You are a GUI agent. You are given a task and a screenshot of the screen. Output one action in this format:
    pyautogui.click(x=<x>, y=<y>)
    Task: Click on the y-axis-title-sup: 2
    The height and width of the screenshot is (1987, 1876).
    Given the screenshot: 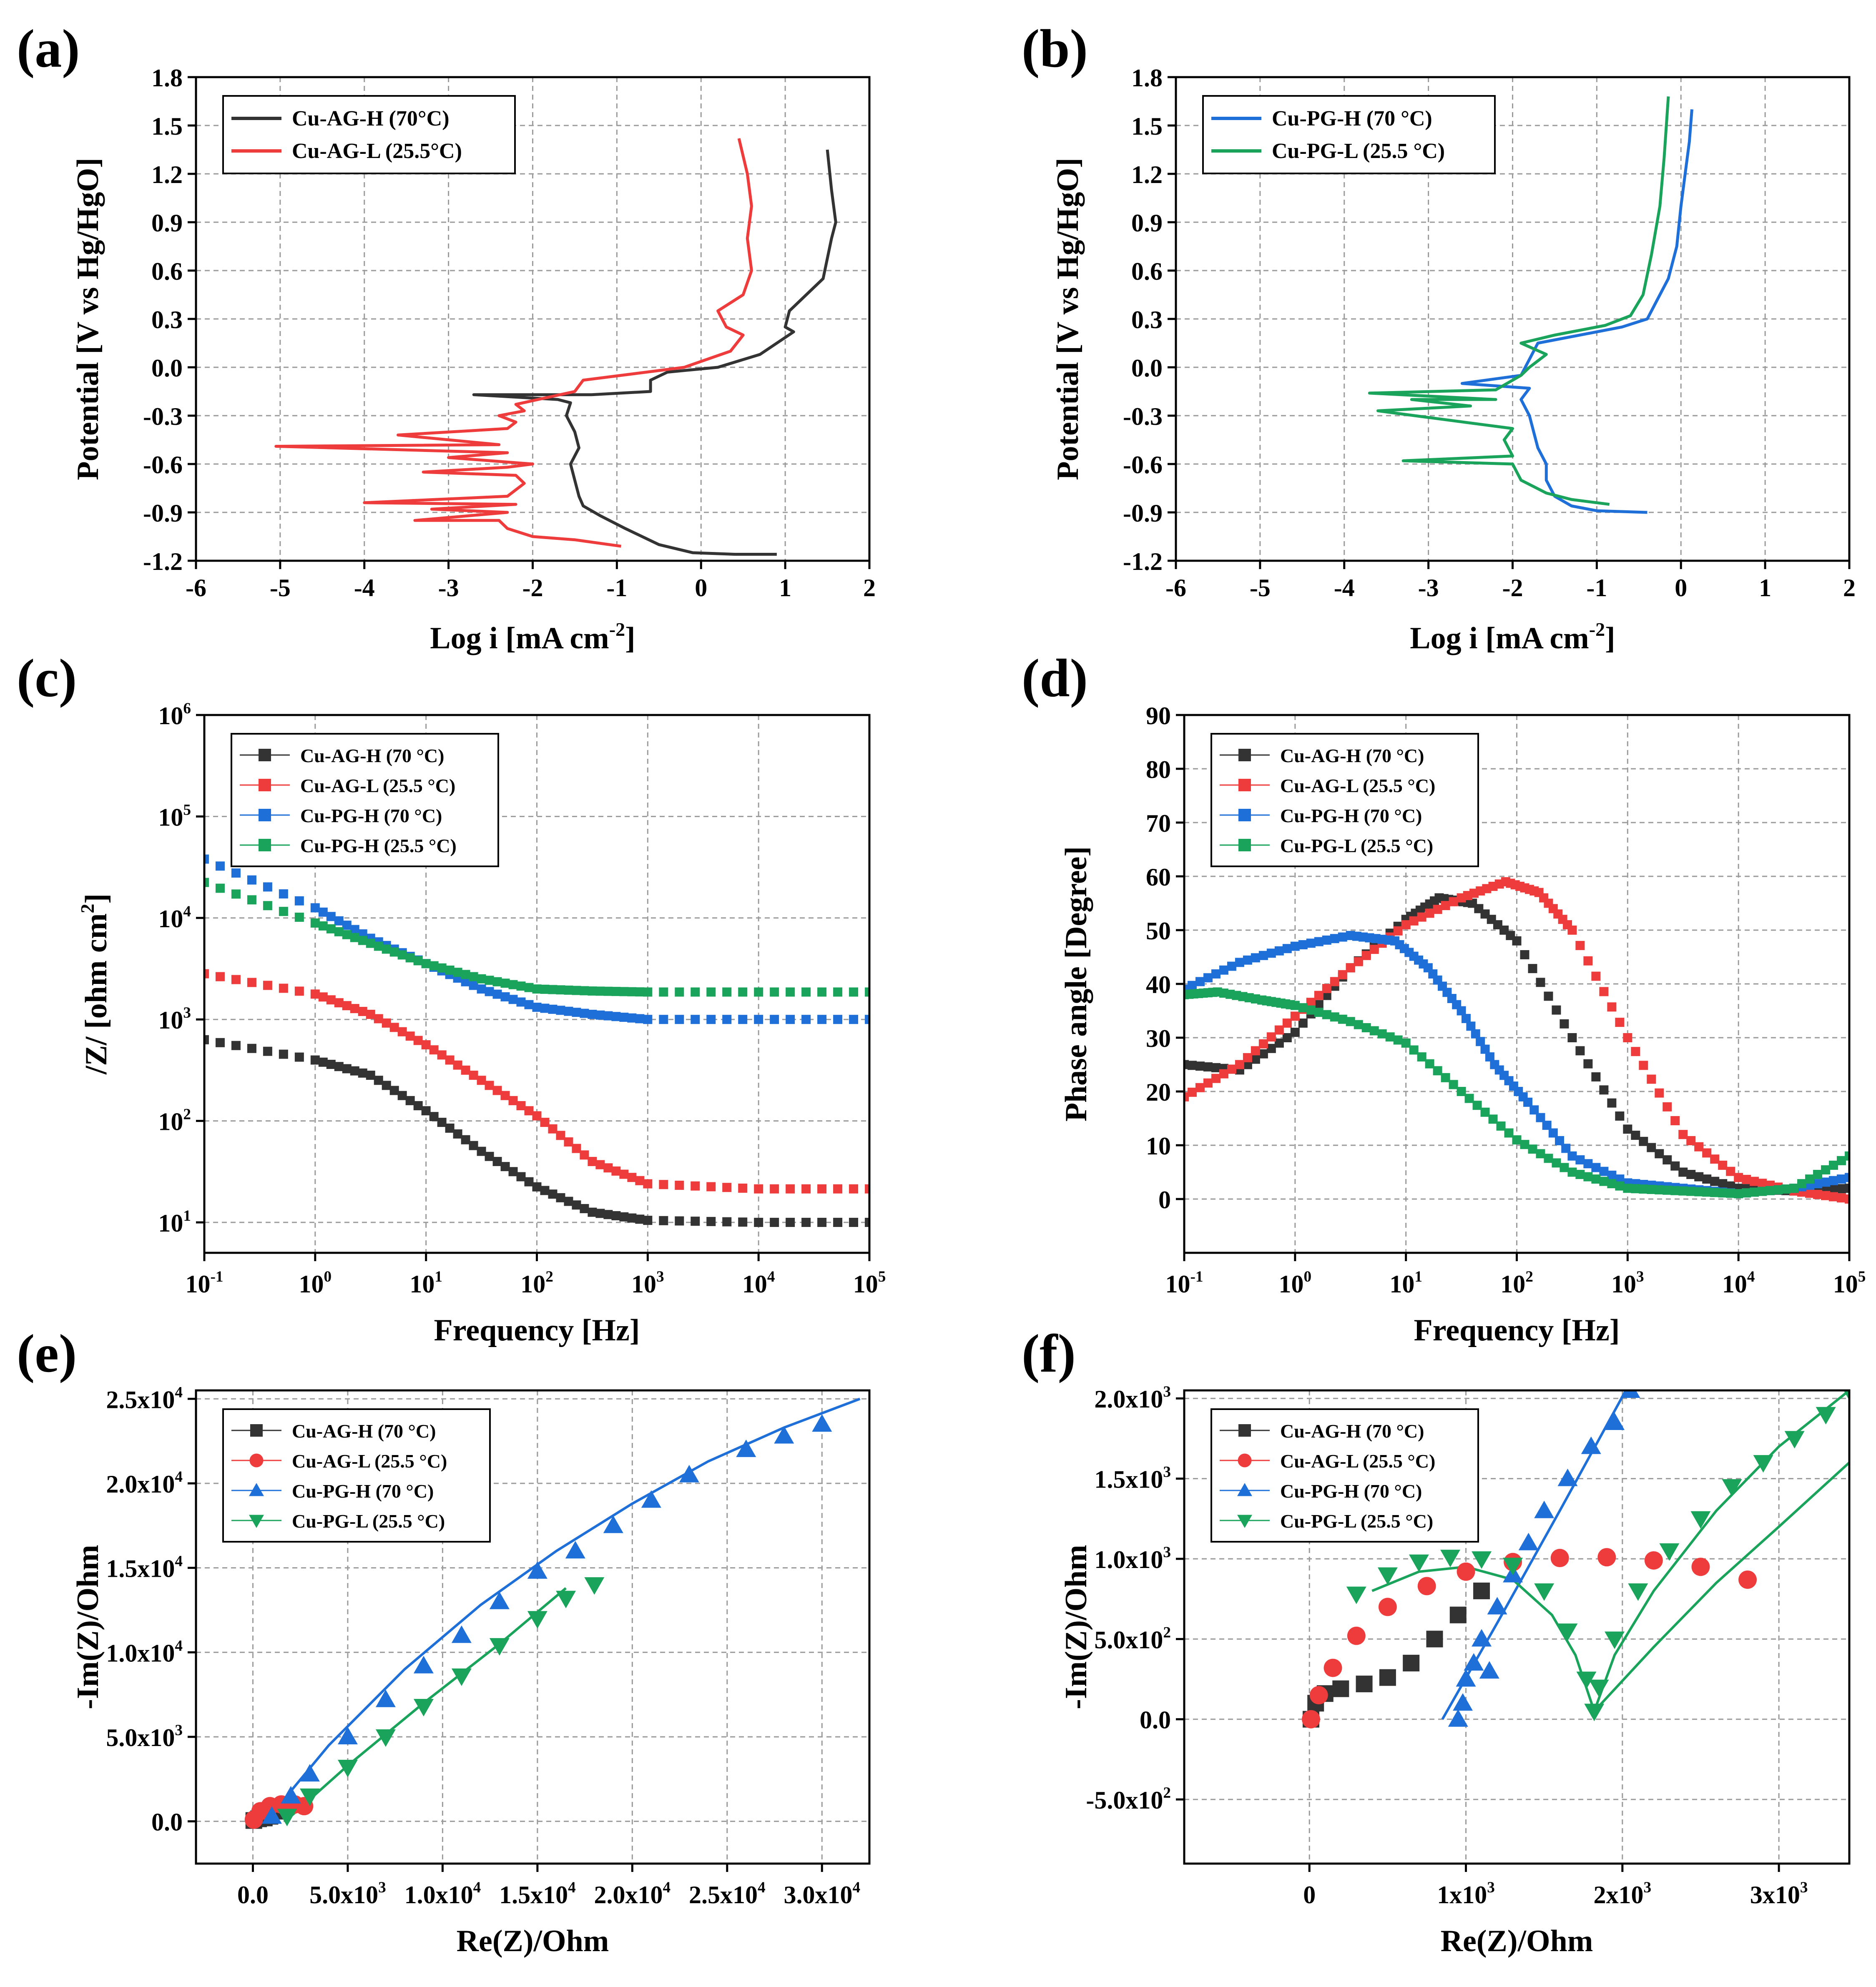 What is the action you would take?
    pyautogui.click(x=87, y=908)
    